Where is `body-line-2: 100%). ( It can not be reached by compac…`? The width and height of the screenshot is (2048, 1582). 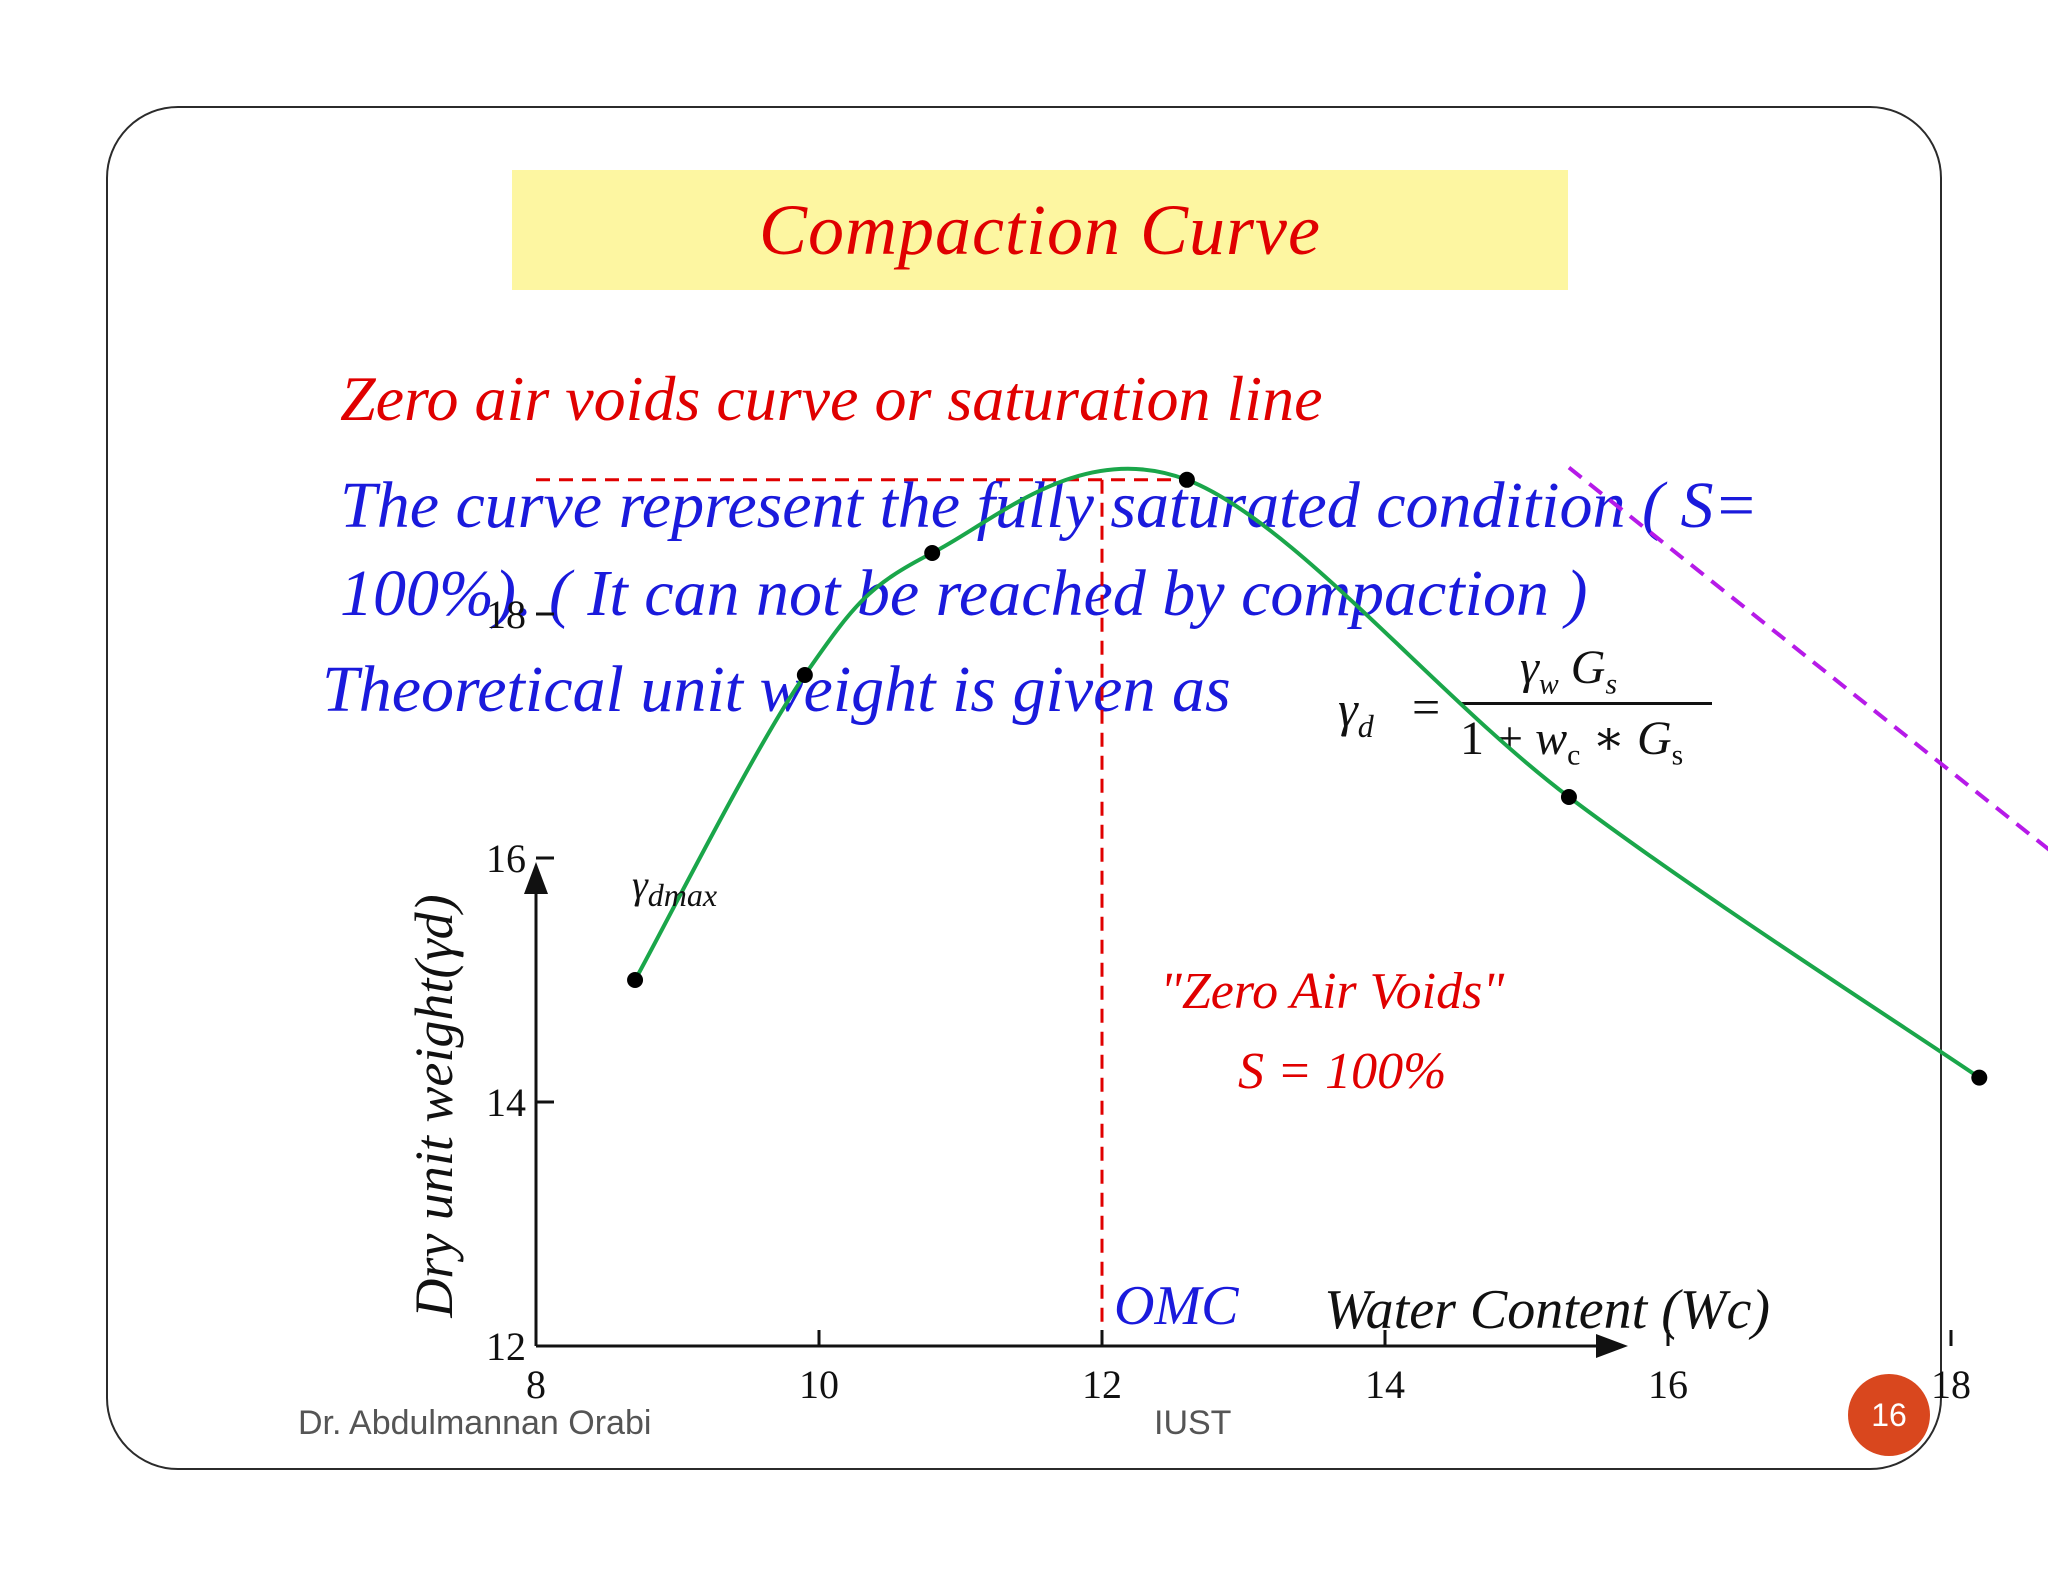 body-line-2: 100%). ( It can not be reached by compac… is located at coordinates (964, 593).